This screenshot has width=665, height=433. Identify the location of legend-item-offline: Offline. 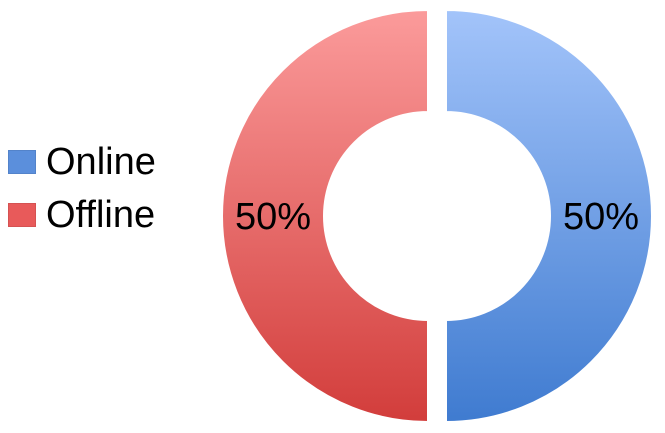
(82, 215).